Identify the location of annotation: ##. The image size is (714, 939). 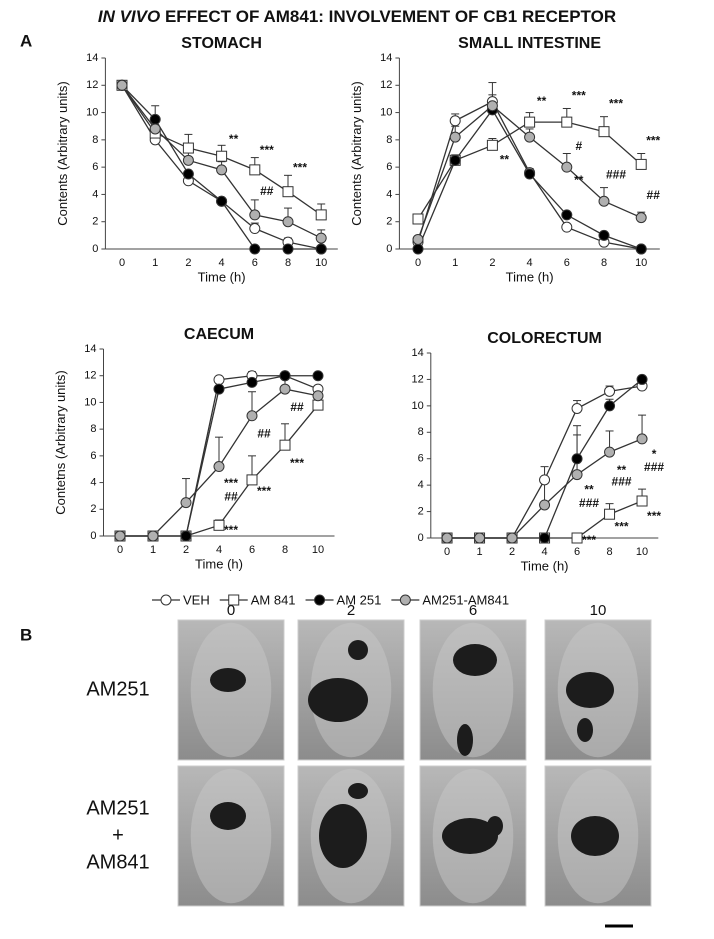
(297, 407).